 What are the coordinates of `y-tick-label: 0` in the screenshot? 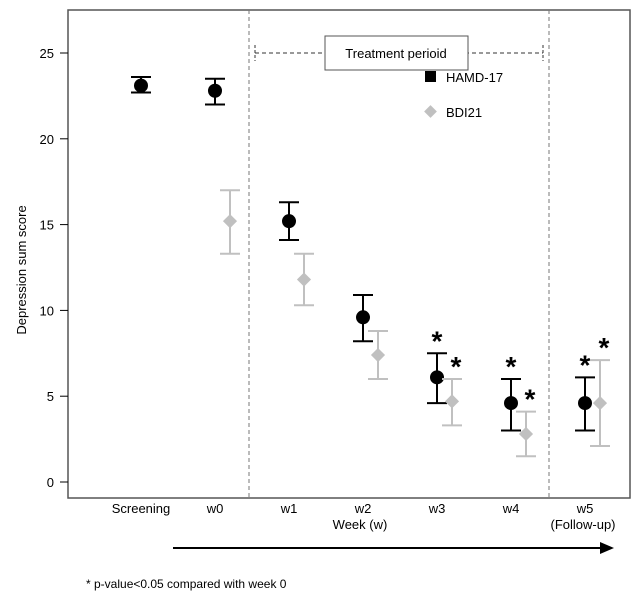 It's located at (50, 482).